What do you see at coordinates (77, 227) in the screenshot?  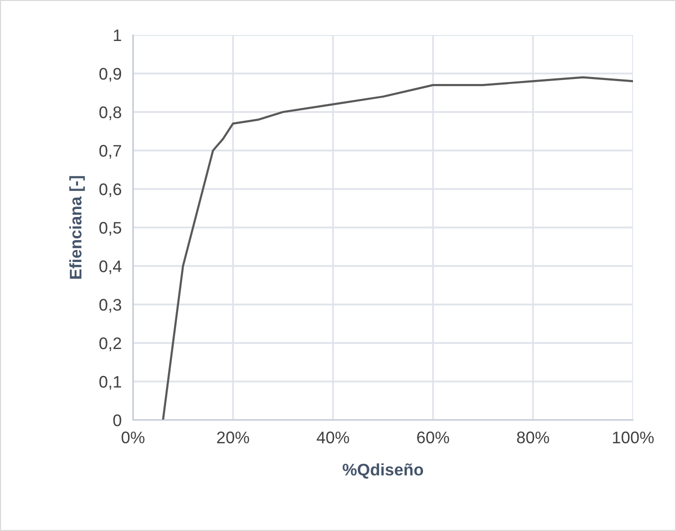 I see `y-axis-title: Efienciana [-]` at bounding box center [77, 227].